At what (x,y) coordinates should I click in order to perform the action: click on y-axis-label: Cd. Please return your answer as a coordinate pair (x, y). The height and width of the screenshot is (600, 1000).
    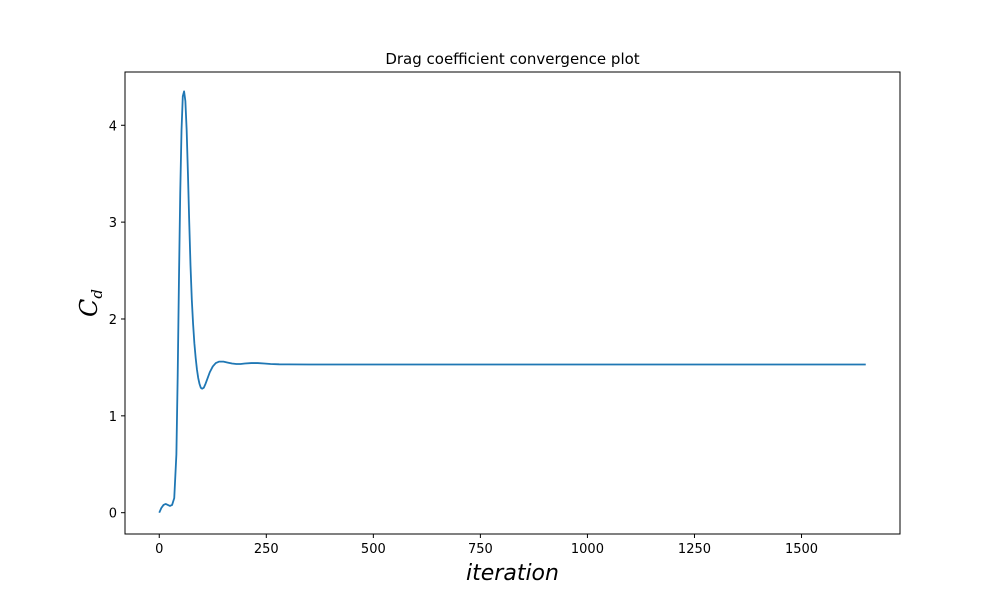
    Looking at the image, I should click on (90, 303).